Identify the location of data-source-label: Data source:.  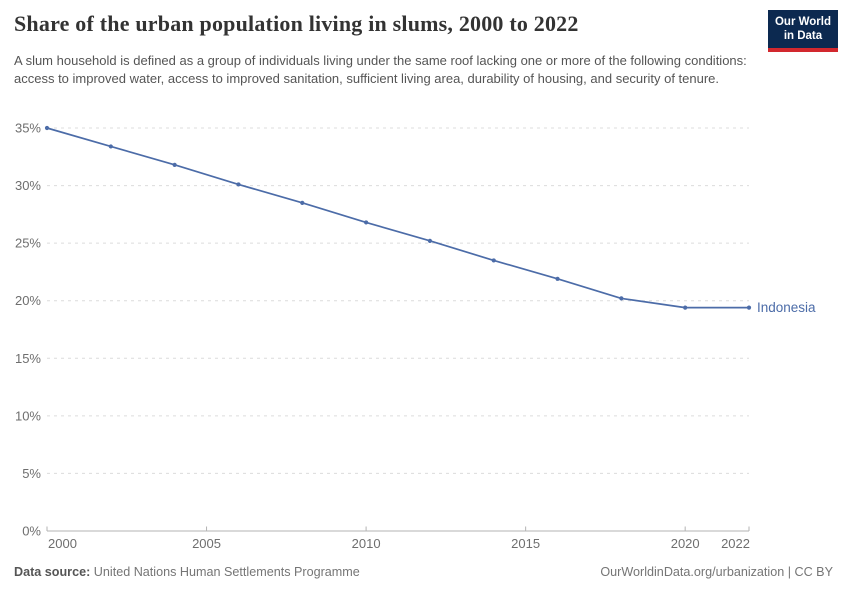
(52, 572).